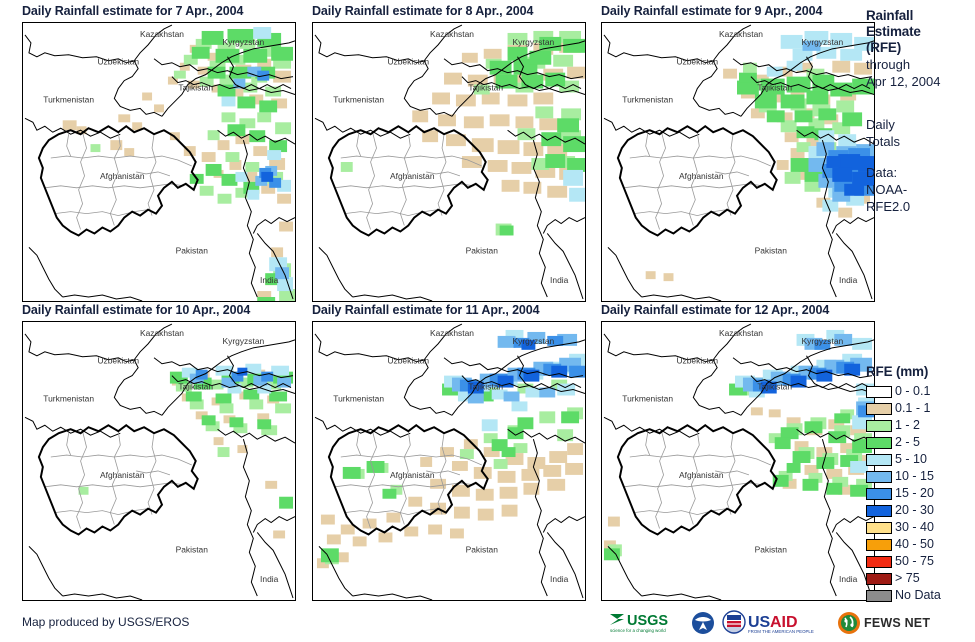 This screenshot has width=975, height=642. What do you see at coordinates (920, 493) in the screenshot?
I see `legend-item: 15 - 20` at bounding box center [920, 493].